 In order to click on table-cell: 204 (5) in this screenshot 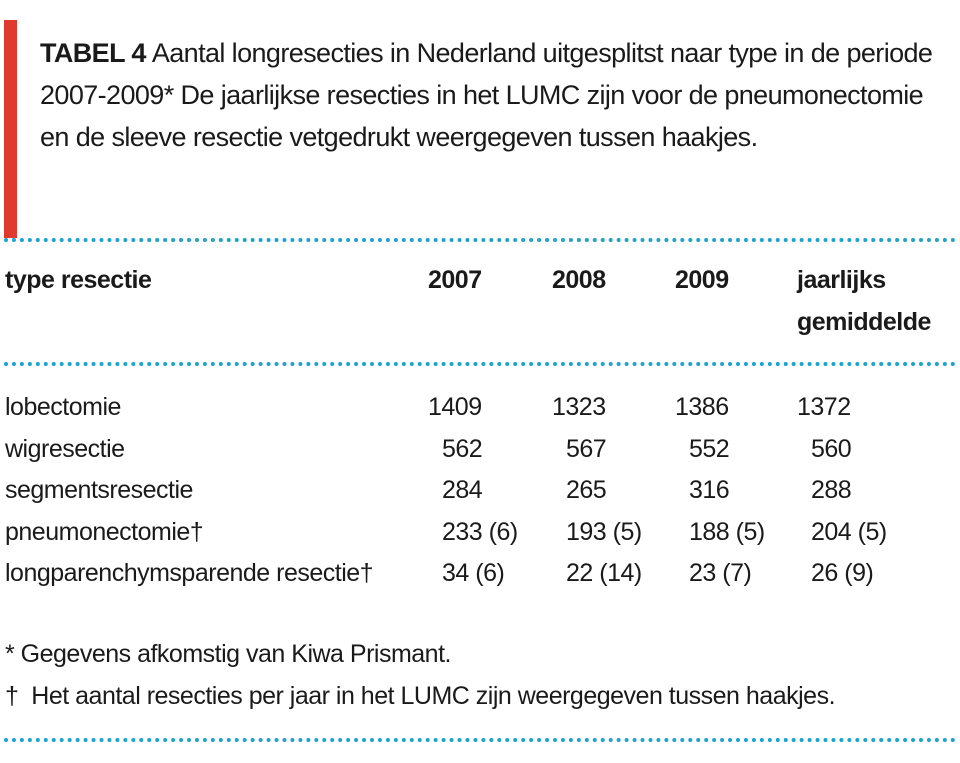, I will do `click(849, 531)`.